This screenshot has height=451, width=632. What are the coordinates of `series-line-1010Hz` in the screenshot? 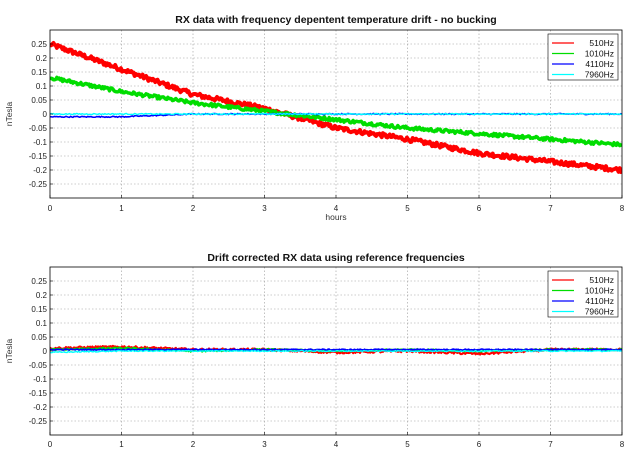 It's located at (336, 111).